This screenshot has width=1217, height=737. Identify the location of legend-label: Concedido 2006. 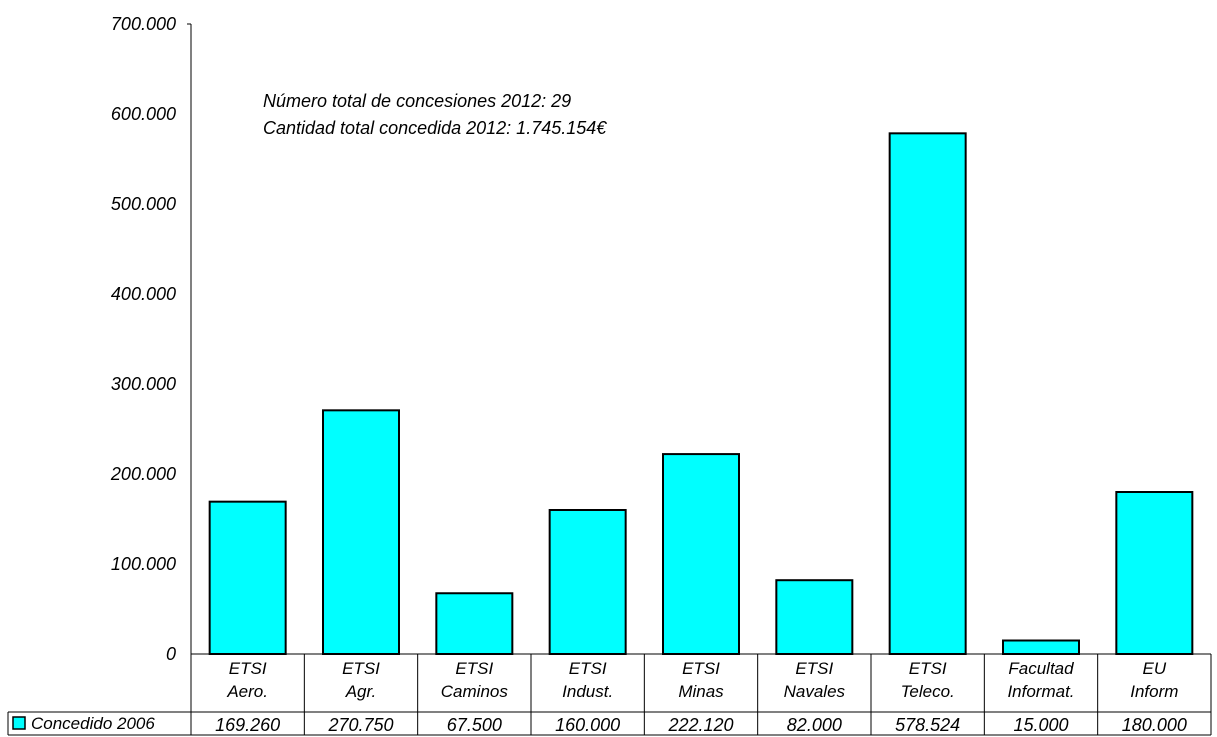
(93, 723).